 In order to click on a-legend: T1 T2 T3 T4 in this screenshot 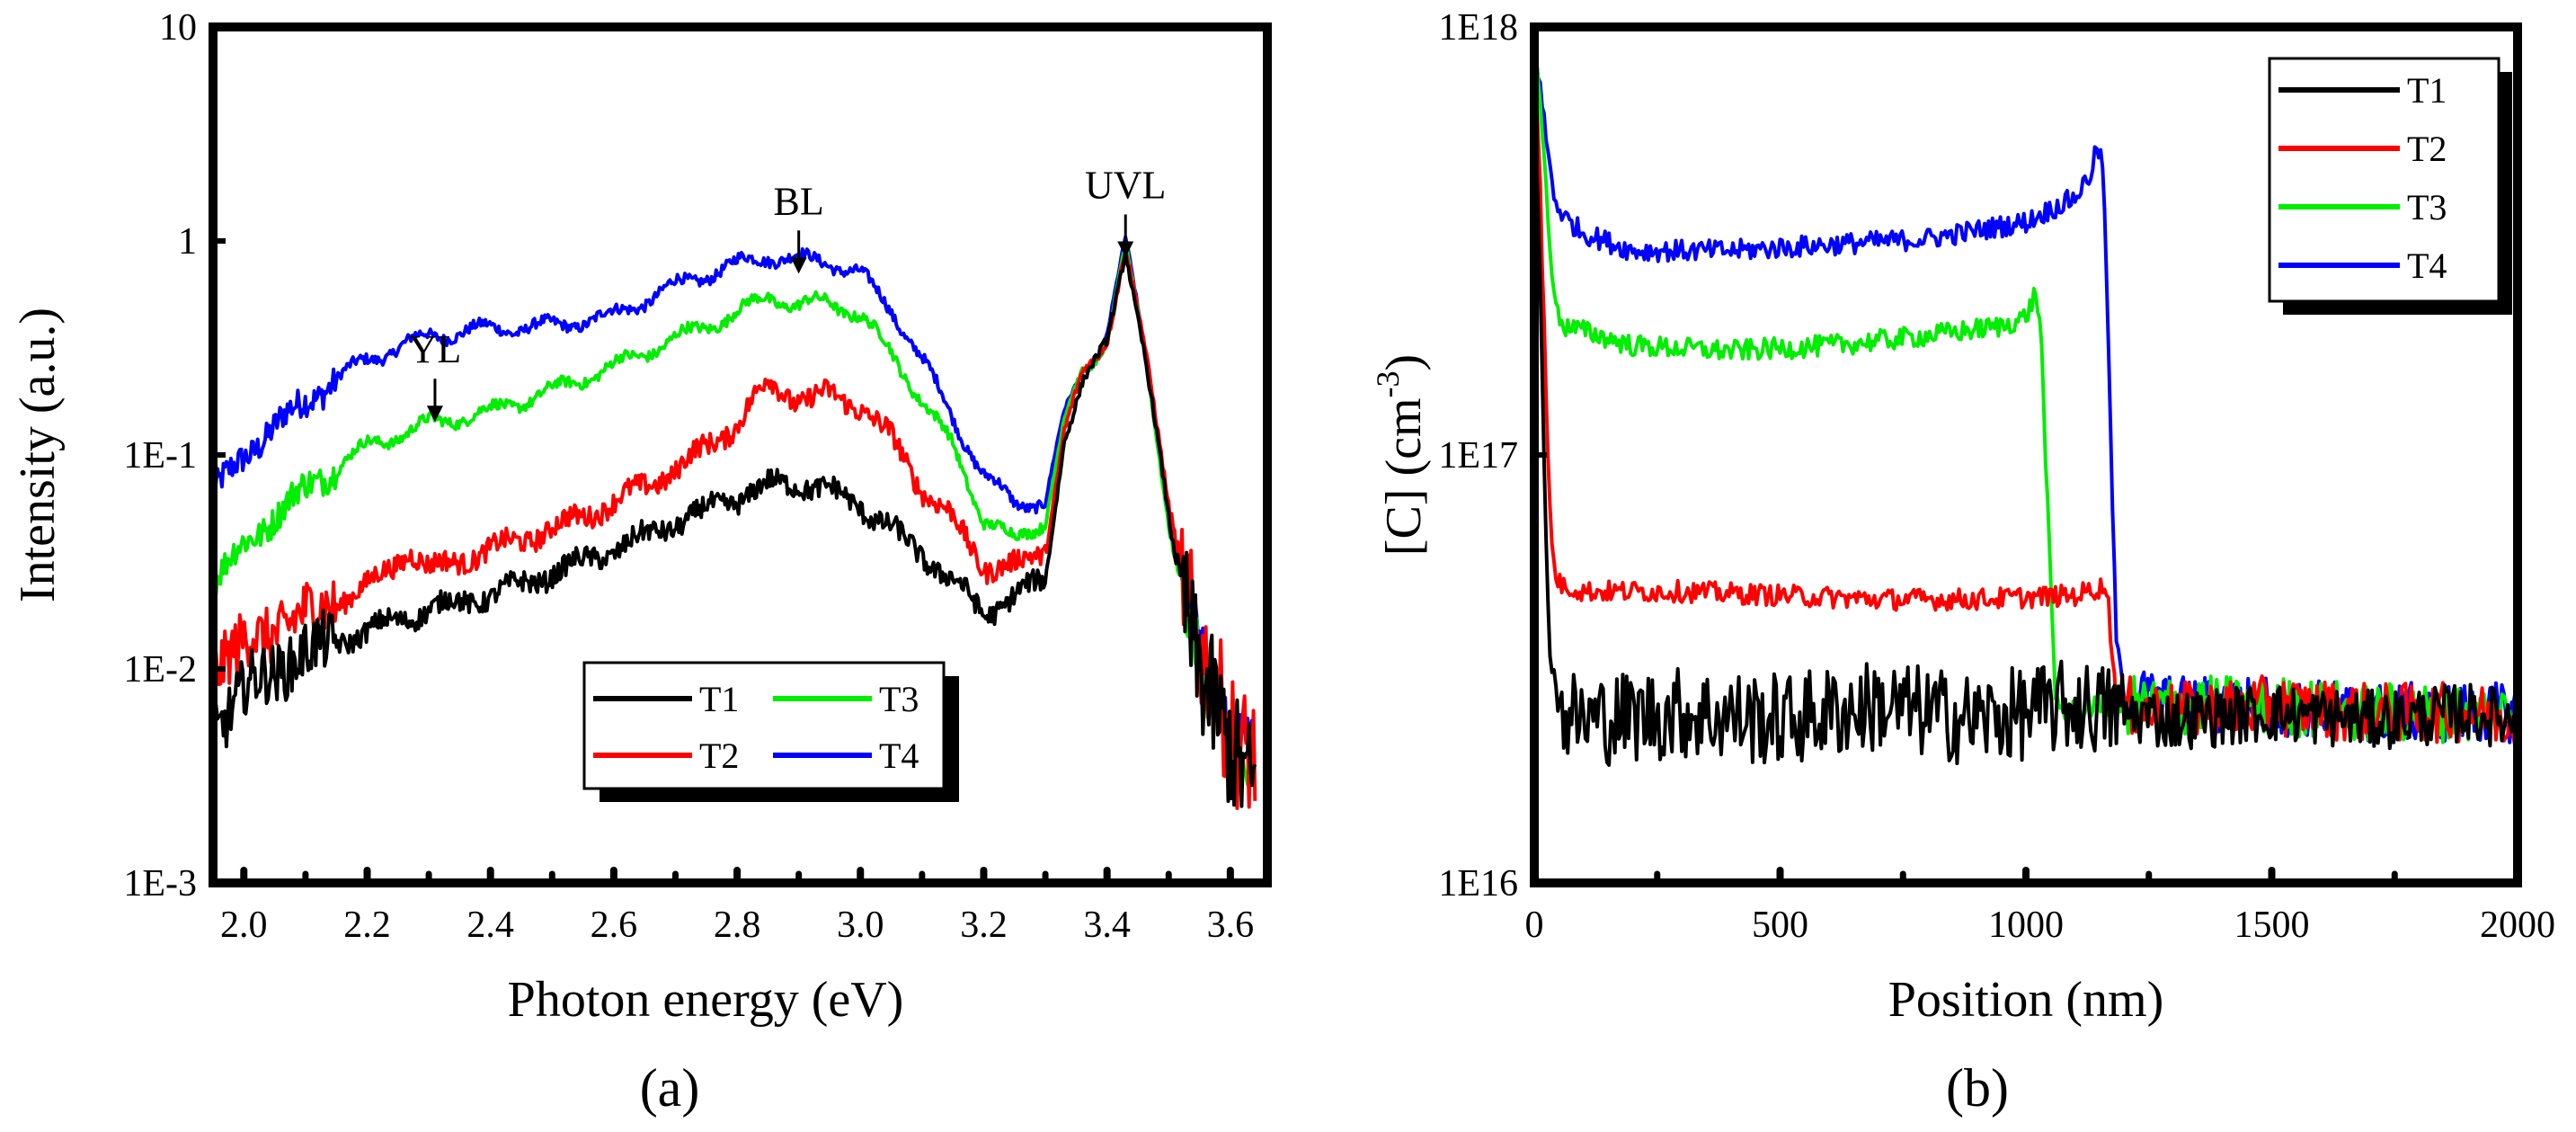, I will do `click(770, 731)`.